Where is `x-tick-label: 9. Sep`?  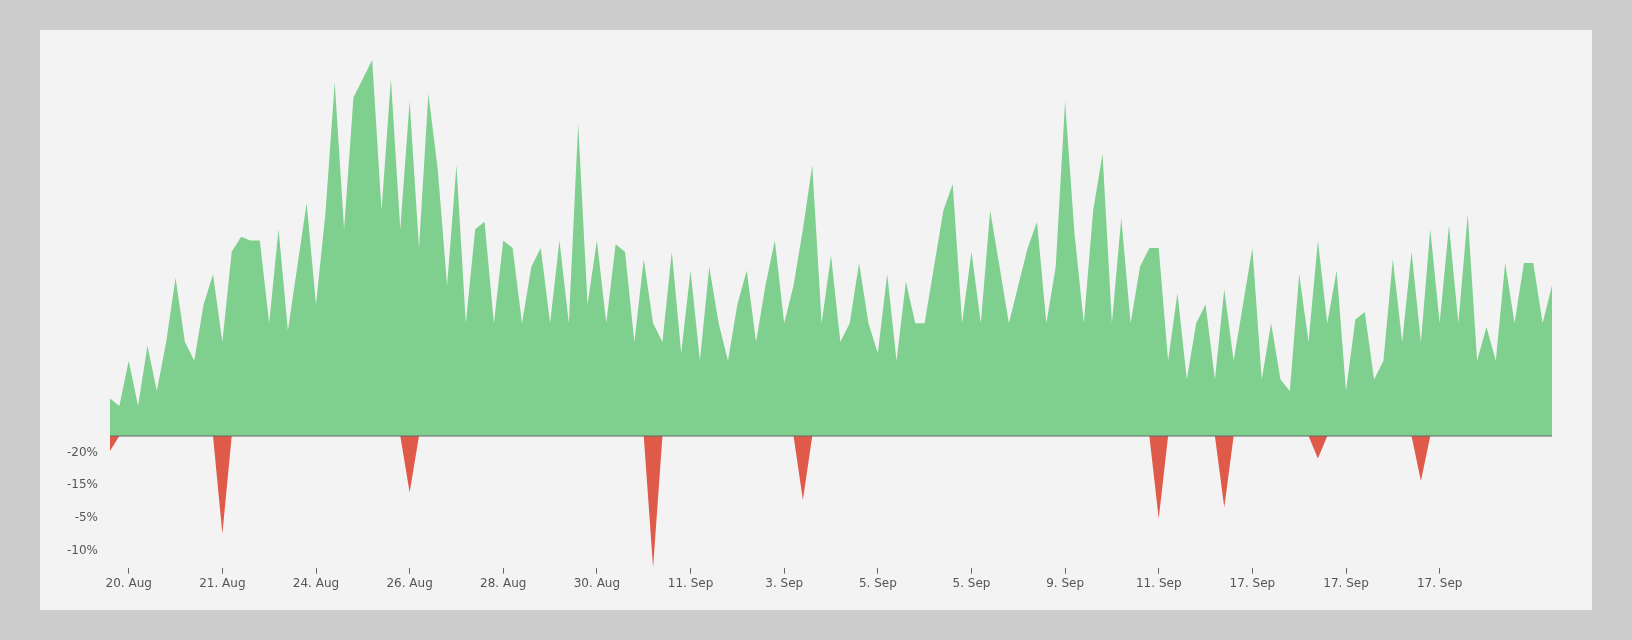
x-tick-label: 9. Sep is located at coordinates (1065, 582).